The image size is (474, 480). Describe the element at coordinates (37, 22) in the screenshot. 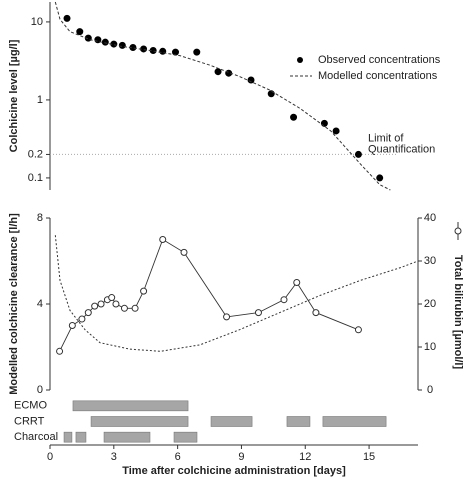

I see `y-tick-label: 10` at that location.